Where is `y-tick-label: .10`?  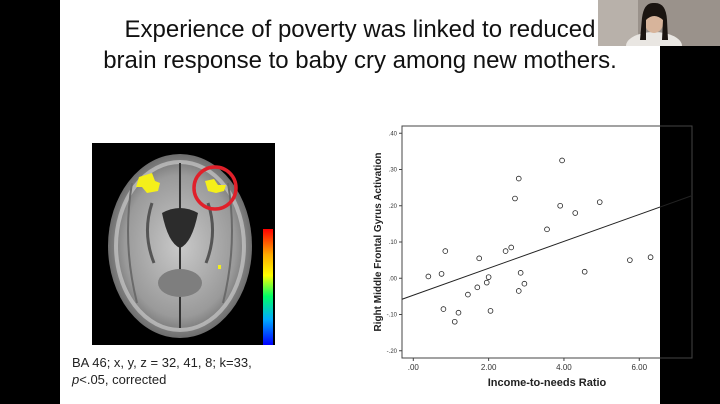 y-tick-label: .10 is located at coordinates (393, 243).